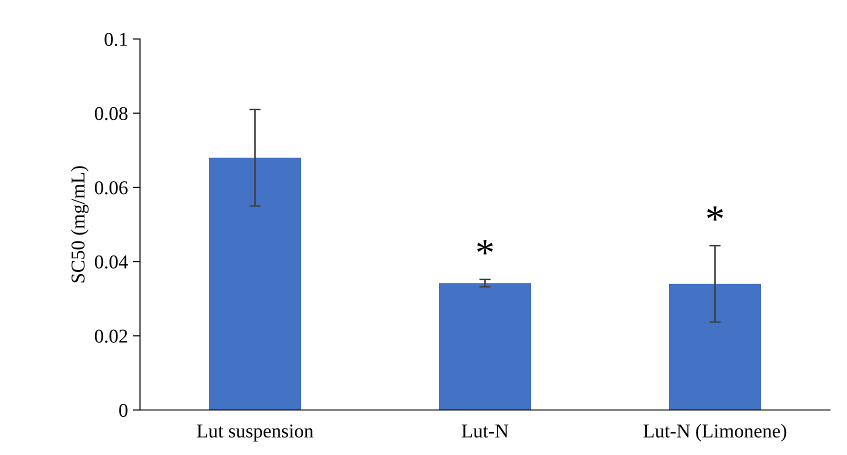  Describe the element at coordinates (111, 336) in the screenshot. I see `y-tick-label: 0.02` at that location.